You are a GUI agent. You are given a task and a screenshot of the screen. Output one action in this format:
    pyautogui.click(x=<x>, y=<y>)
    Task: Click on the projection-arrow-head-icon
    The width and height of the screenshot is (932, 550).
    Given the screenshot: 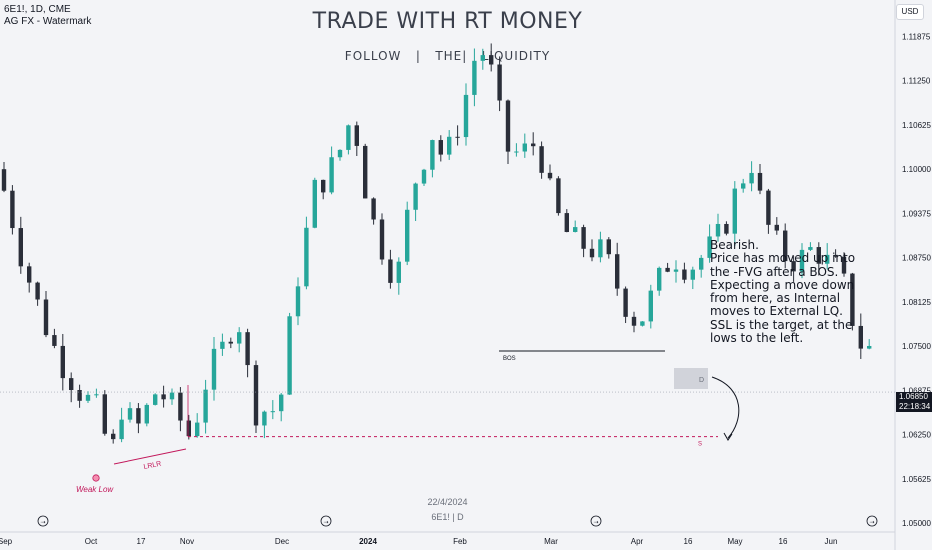 What is the action you would take?
    pyautogui.click(x=728, y=436)
    